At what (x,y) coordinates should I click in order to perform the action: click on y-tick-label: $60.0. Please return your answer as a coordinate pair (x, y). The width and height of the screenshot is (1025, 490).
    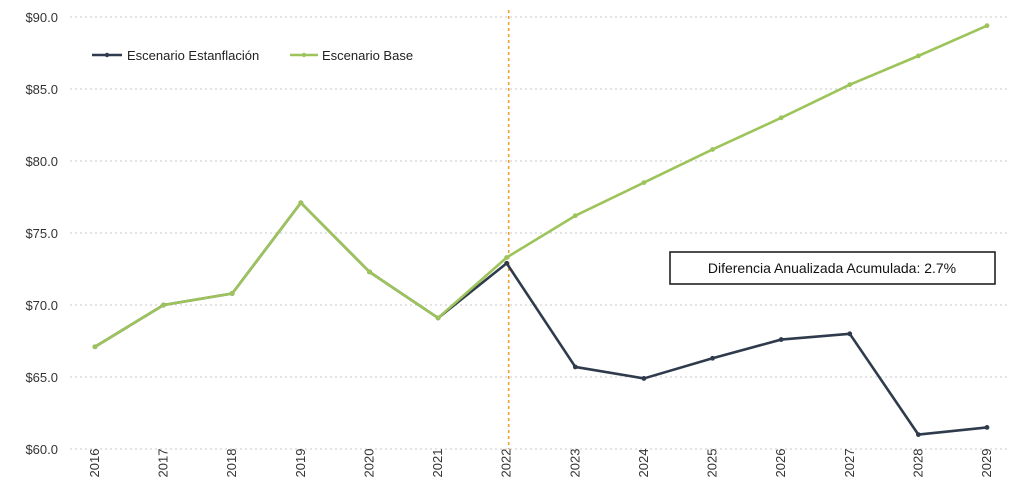
    Looking at the image, I should click on (41, 449).